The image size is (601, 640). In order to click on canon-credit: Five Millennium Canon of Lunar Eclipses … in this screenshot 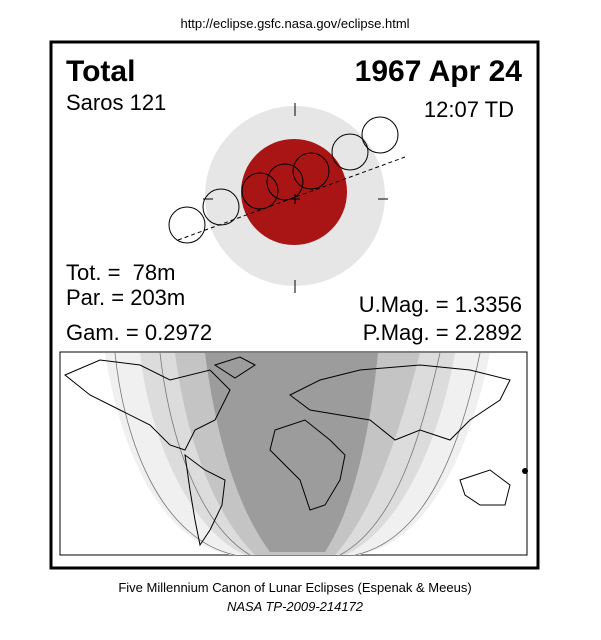, I will do `click(294, 587)`.